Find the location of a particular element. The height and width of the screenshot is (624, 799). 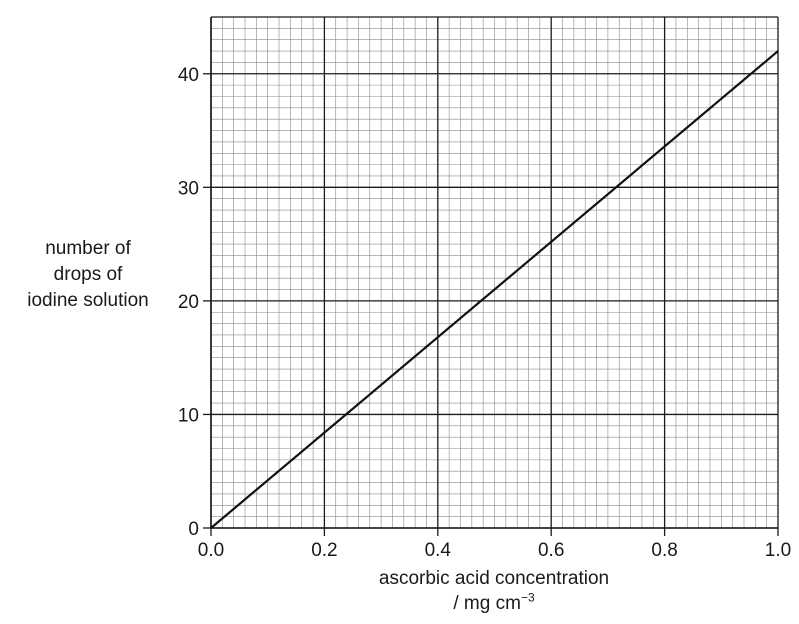

x-axis-unit-exponent: −3 is located at coordinates (527, 597).